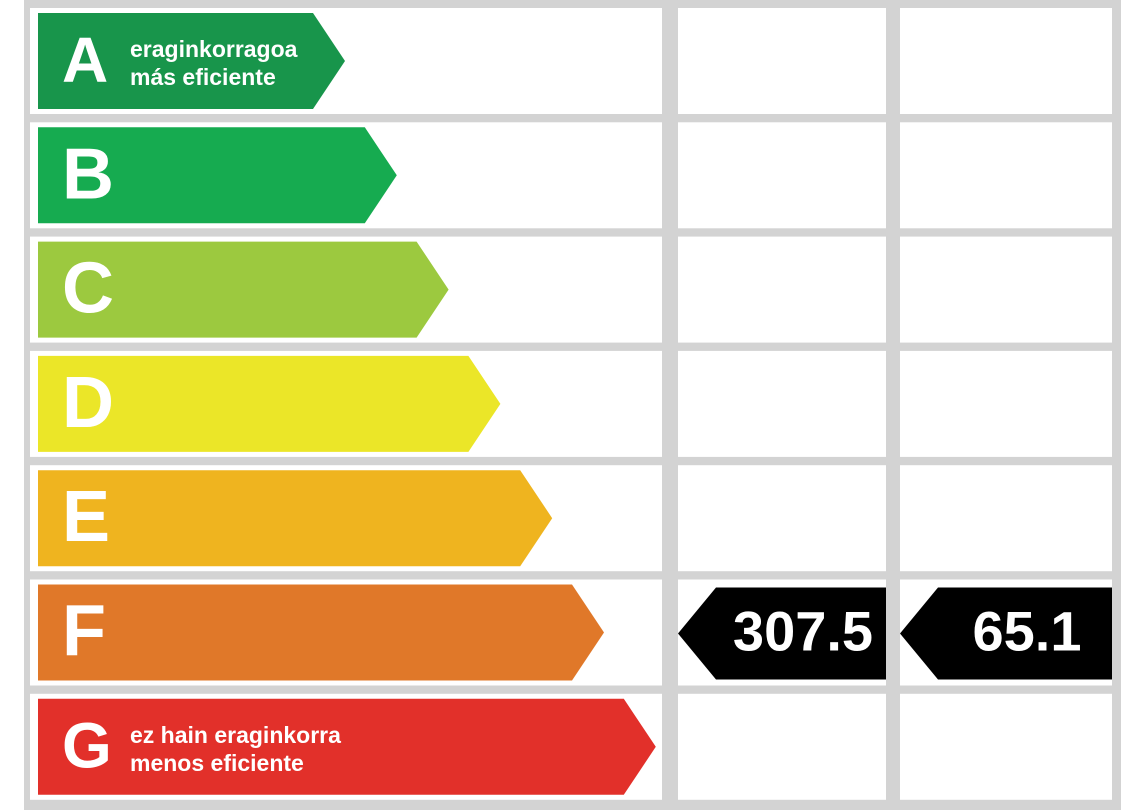  What do you see at coordinates (803, 630) in the screenshot?
I see `value-label: 307.5` at bounding box center [803, 630].